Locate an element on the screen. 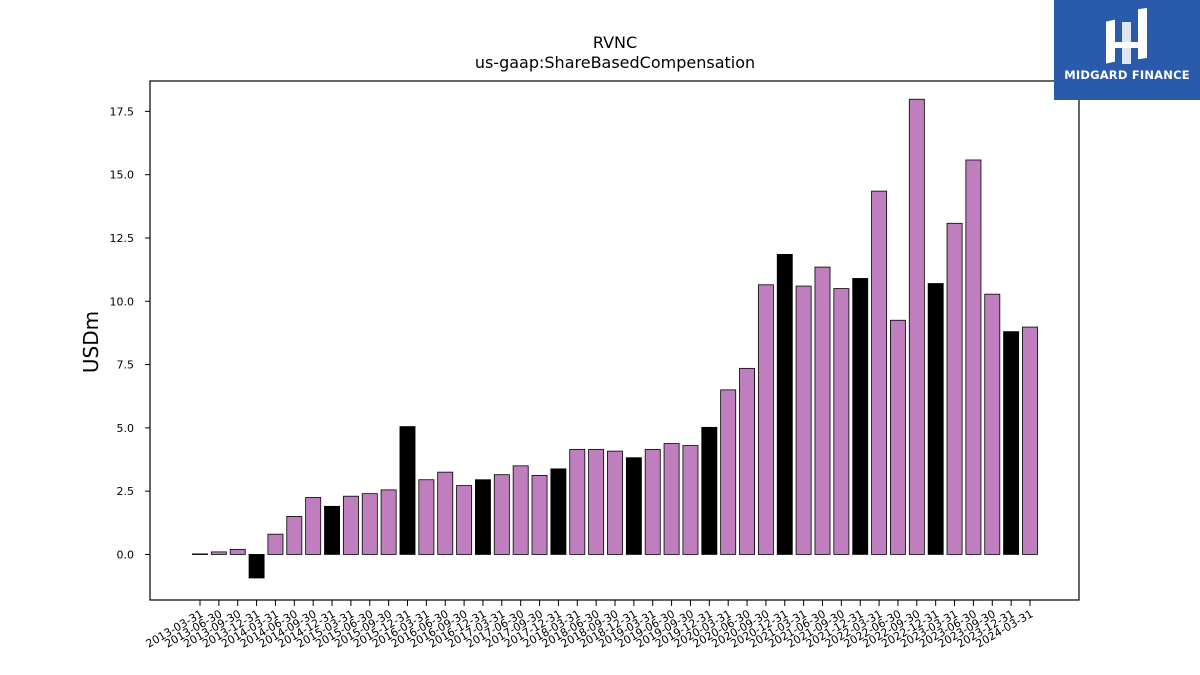  y-axis: 0.0 2.5 5.0 7.5 10.0 12.5 15.0 17.5 is located at coordinates (130, 333).